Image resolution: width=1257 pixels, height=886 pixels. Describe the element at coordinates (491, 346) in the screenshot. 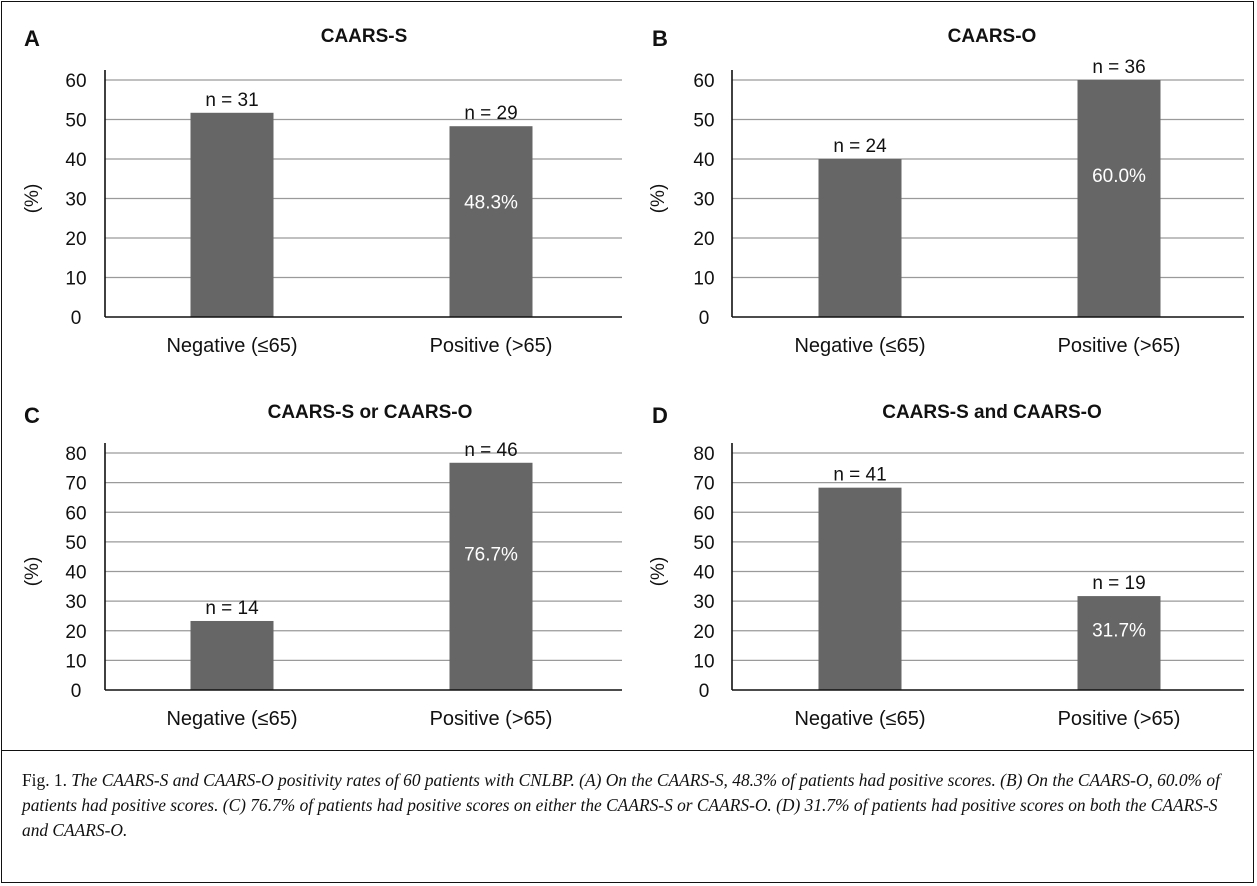

I see `x-category-label-a-2: Positive (>65)` at that location.